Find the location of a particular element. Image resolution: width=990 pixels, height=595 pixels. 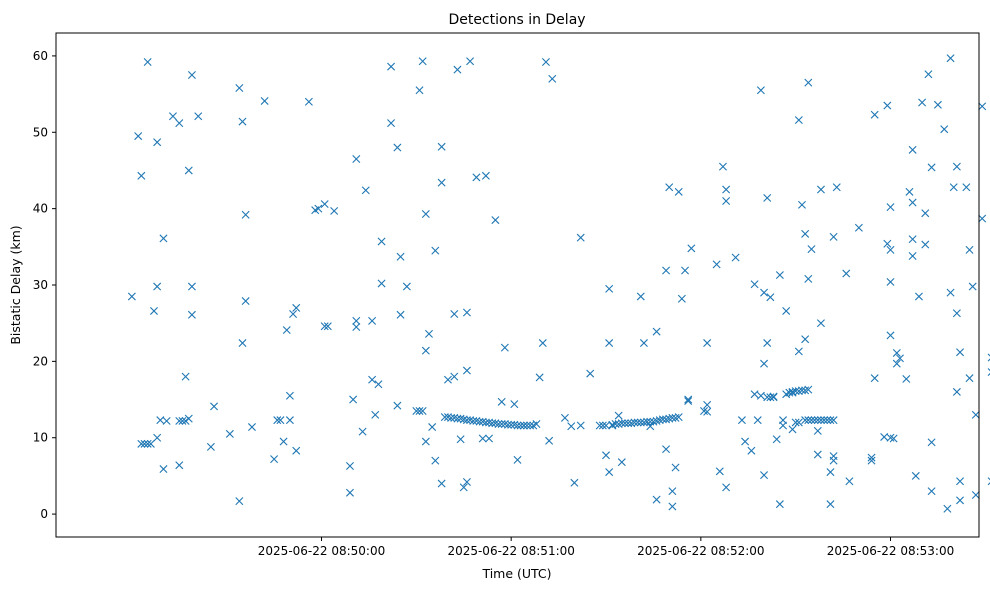

y-tick-label: 50 is located at coordinates (40, 132).